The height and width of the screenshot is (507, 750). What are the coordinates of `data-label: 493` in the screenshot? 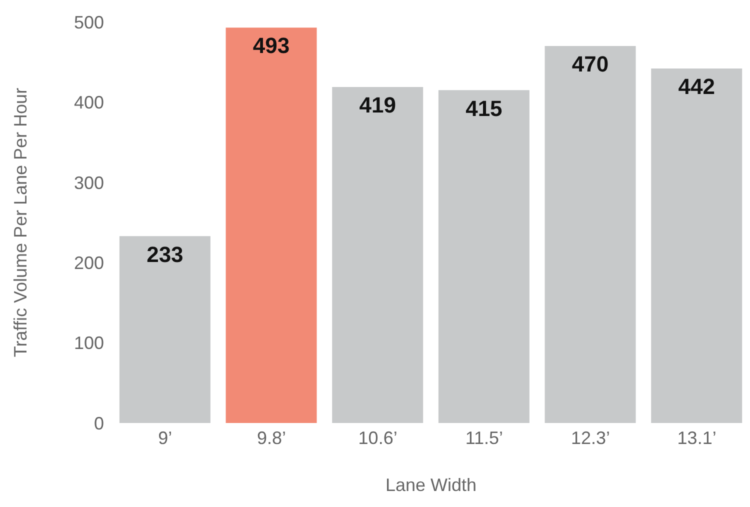 It's located at (271, 45).